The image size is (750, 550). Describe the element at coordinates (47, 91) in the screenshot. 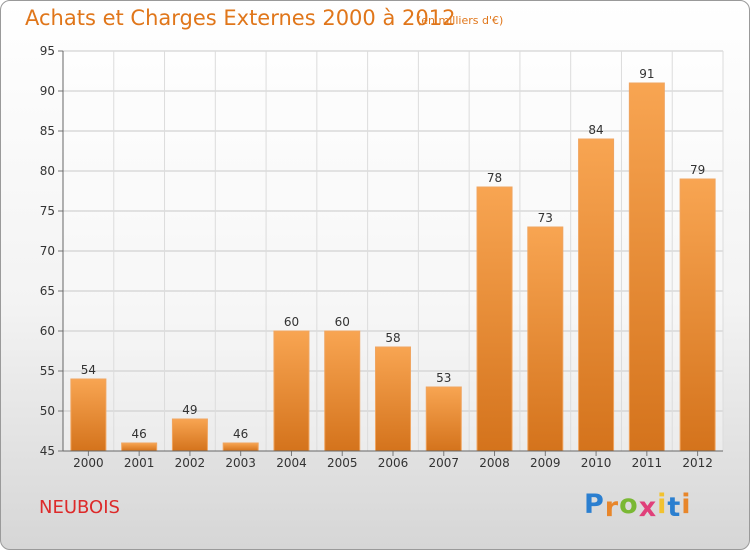

I see `y-tick-label: 90` at that location.